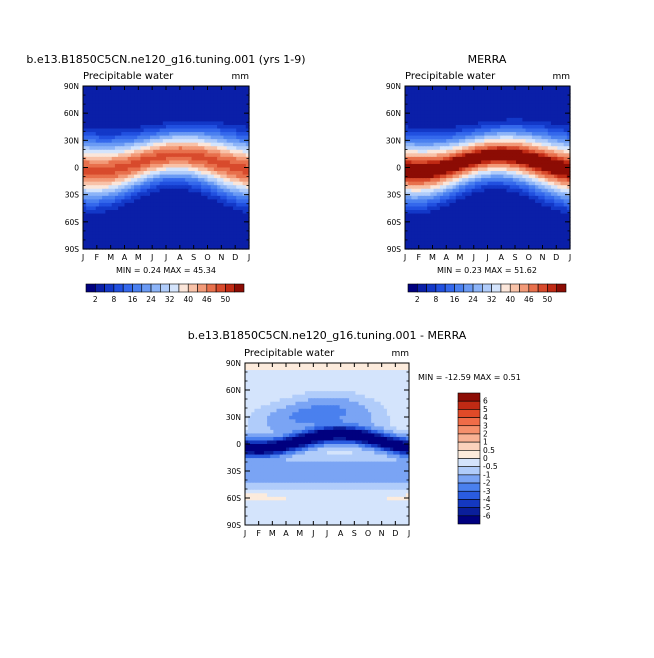 This screenshot has width=654, height=658. What do you see at coordinates (95, 299) in the screenshot?
I see `colorbar-label: 2` at bounding box center [95, 299].